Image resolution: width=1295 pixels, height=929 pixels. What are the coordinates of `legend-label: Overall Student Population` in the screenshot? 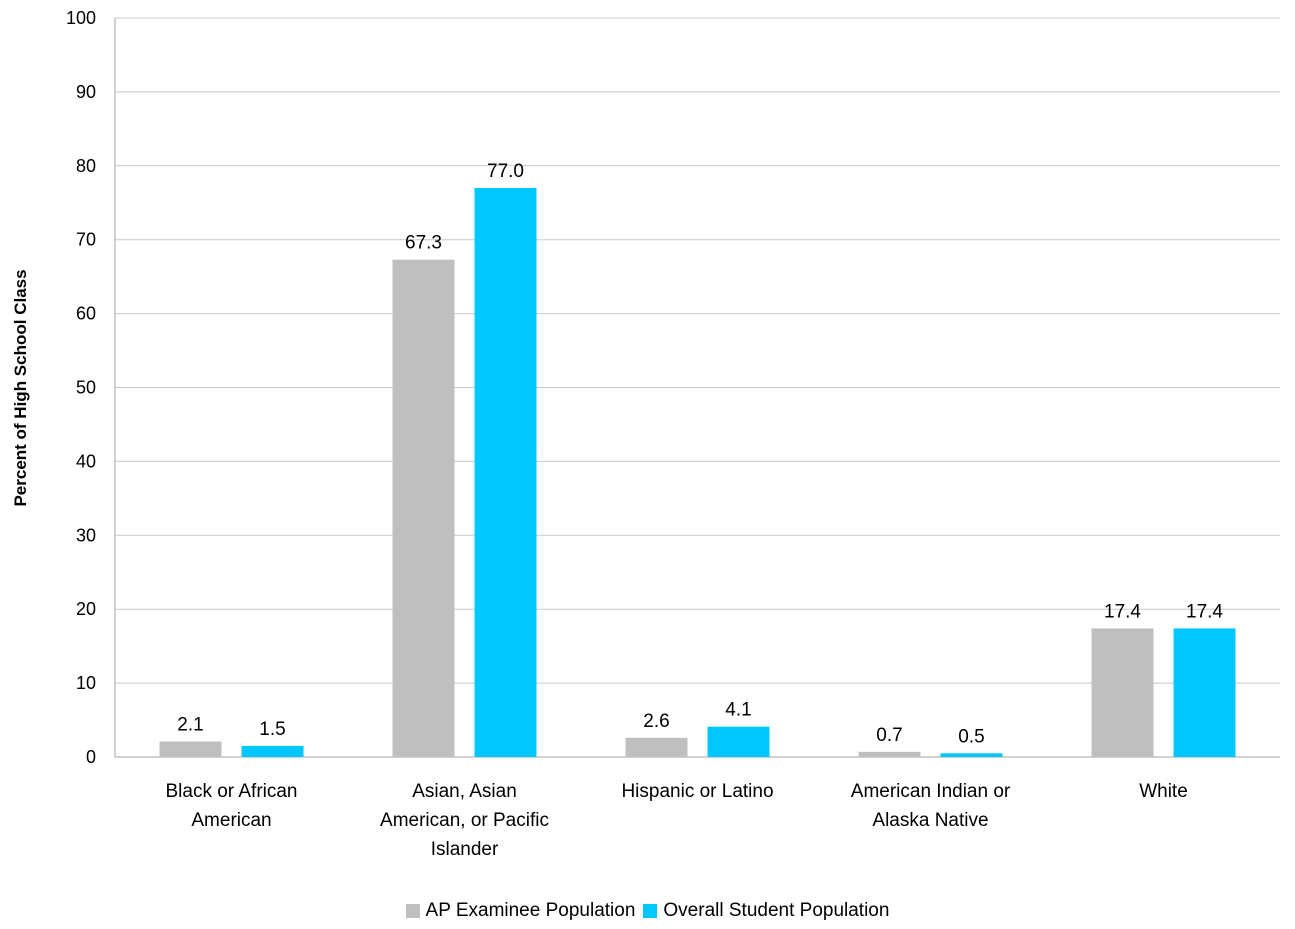 It's located at (776, 910).